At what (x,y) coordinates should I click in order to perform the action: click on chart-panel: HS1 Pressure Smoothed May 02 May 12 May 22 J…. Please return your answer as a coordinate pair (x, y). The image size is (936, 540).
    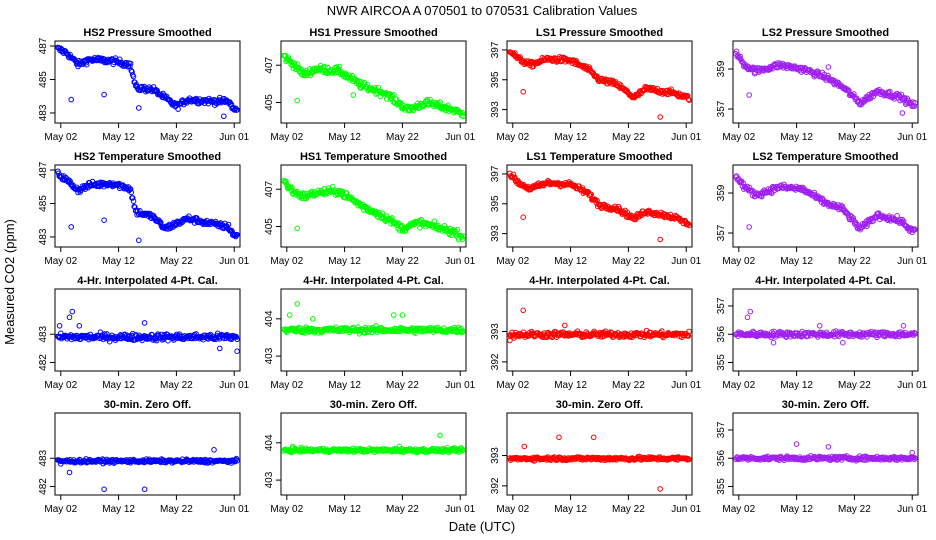
    Looking at the image, I should click on (370, 85).